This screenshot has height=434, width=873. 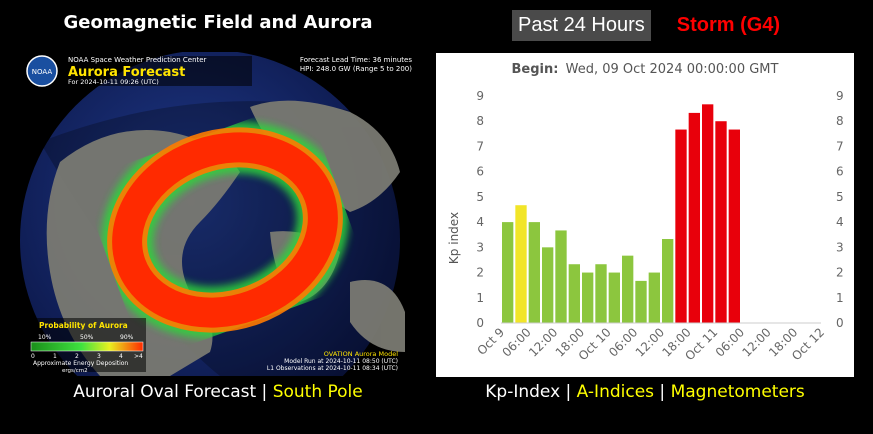 I want to click on svg-text: 1, so click(x=55, y=356).